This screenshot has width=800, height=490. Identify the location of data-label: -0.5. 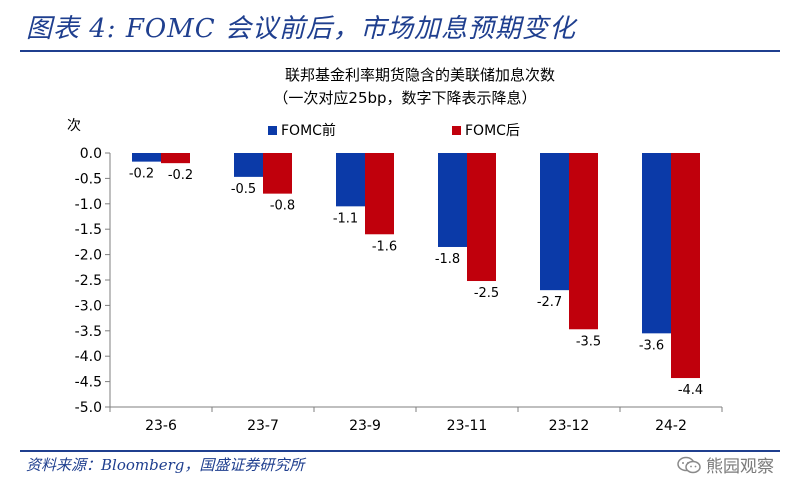
(243, 189).